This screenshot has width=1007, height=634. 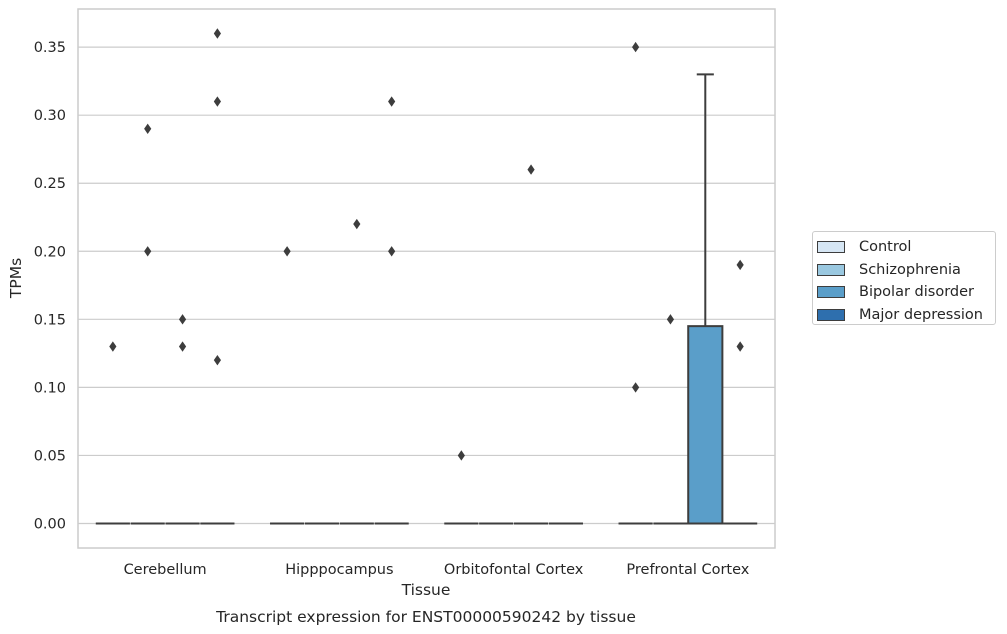 I want to click on y-tick-label: 0.20, so click(x=50, y=252).